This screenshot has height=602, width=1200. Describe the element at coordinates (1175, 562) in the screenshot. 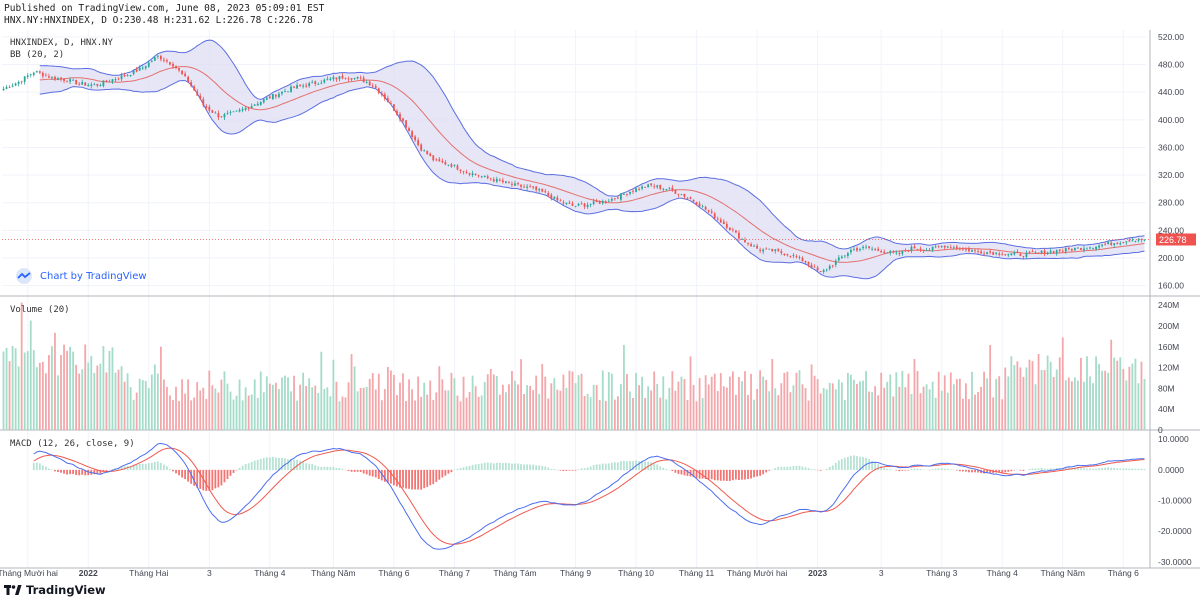

I see `macd-tick-label: -30.0000` at that location.